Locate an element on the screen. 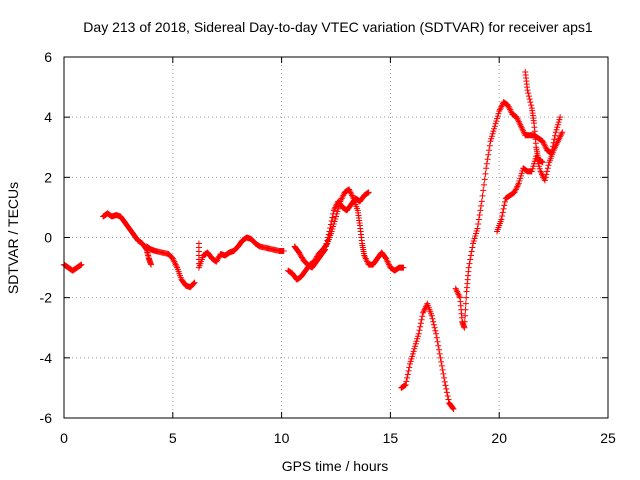  y-tick-label: -4 is located at coordinates (46, 358).